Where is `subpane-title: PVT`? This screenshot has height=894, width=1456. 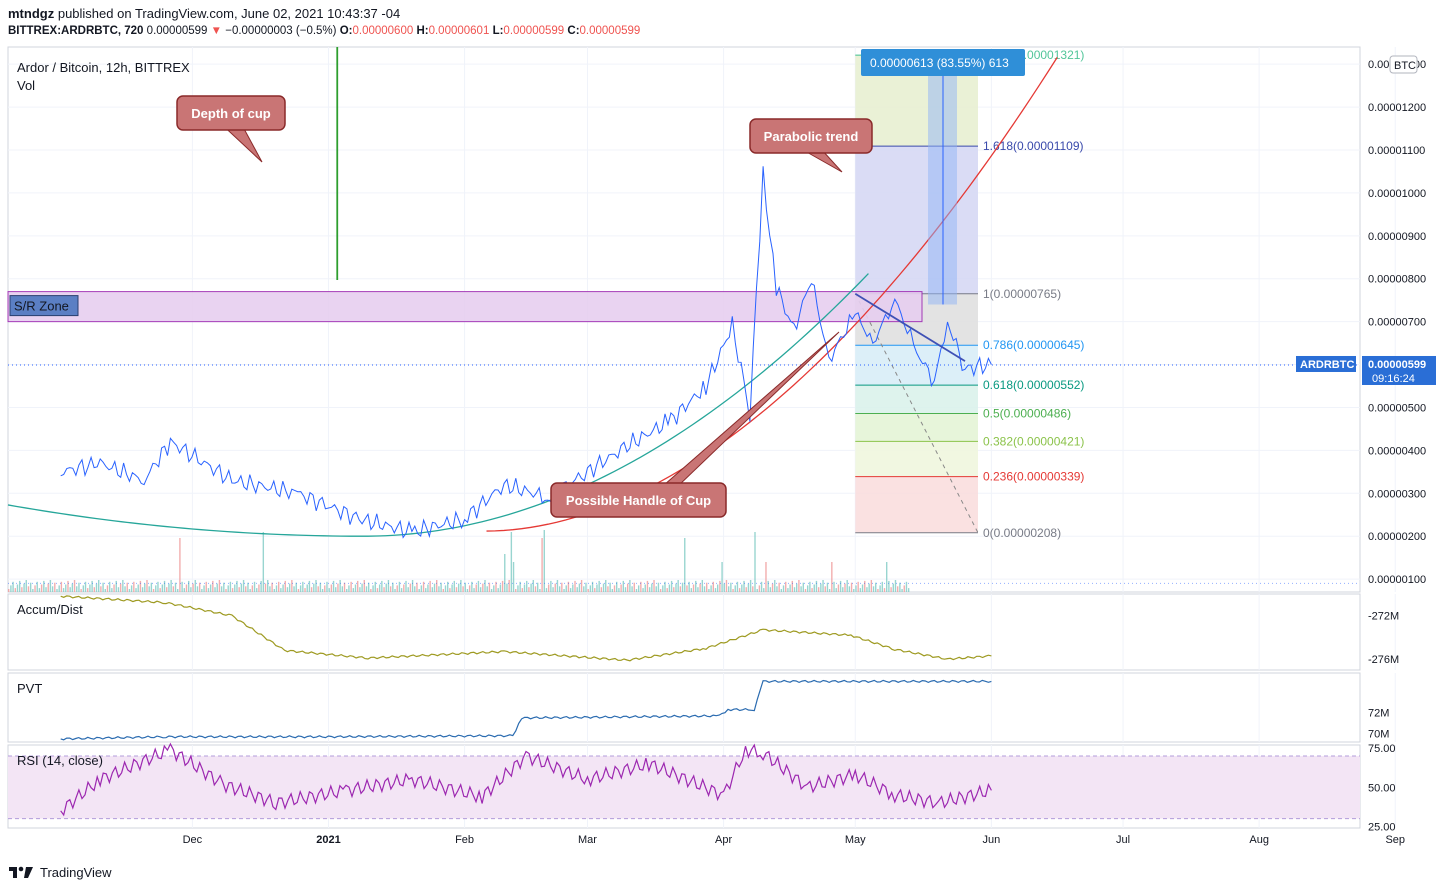
subpane-title: PVT is located at coordinates (29, 688).